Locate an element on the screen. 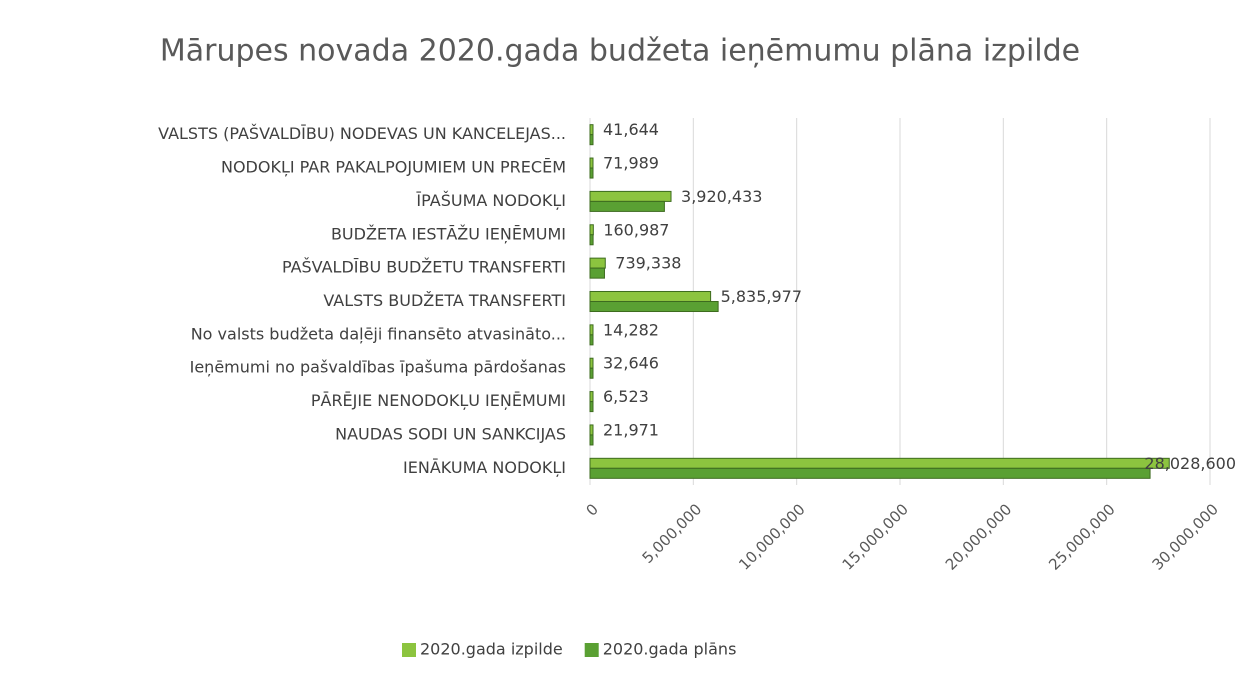 This screenshot has height=675, width=1239. x-tick-label: 5,000,000 is located at coordinates (672, 533).